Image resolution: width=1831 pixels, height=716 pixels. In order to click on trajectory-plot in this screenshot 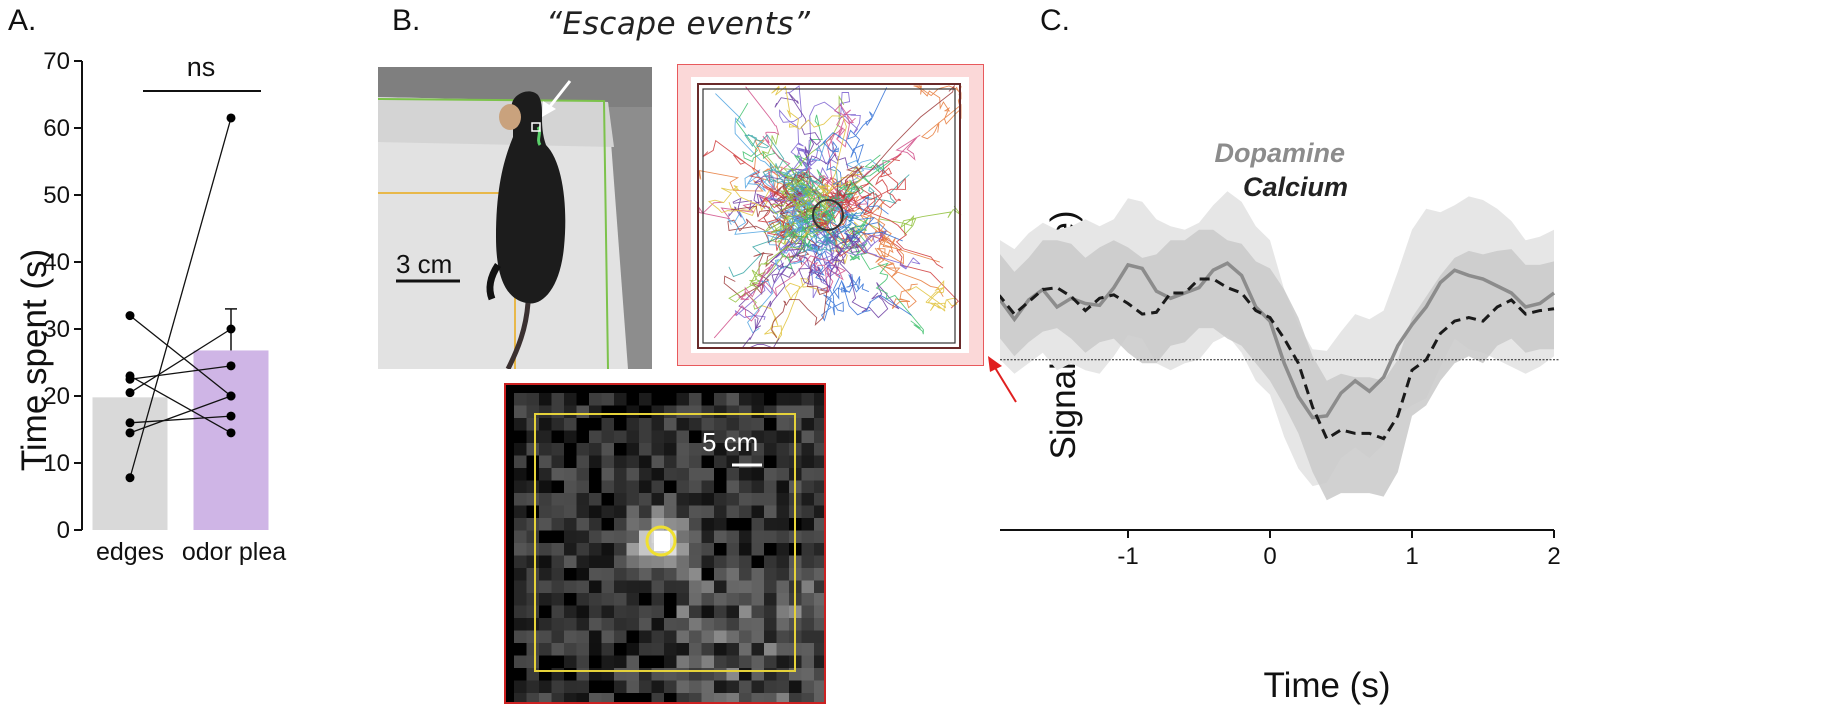, I will do `click(830, 215)`.